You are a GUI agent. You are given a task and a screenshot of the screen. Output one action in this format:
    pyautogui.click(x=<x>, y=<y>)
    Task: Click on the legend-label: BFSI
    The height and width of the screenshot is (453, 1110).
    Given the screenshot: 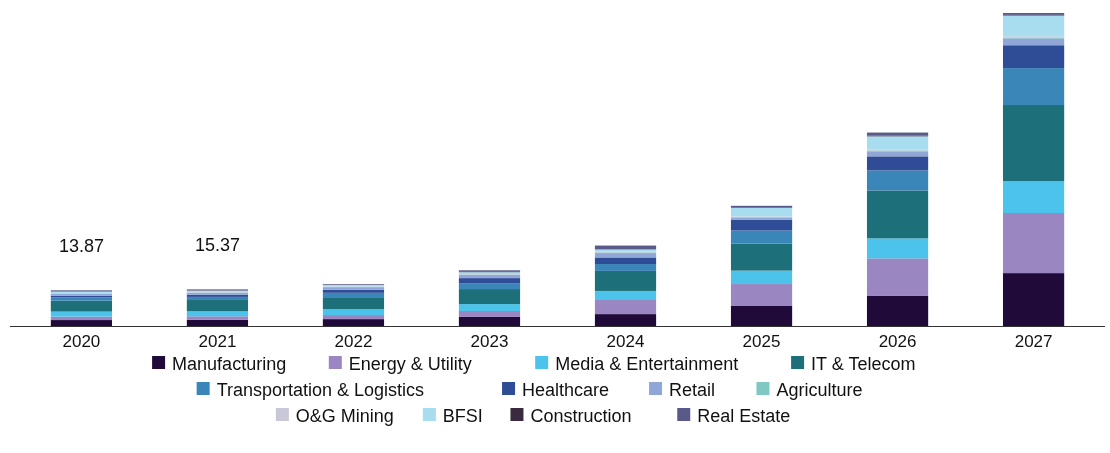 What is the action you would take?
    pyautogui.click(x=462, y=416)
    